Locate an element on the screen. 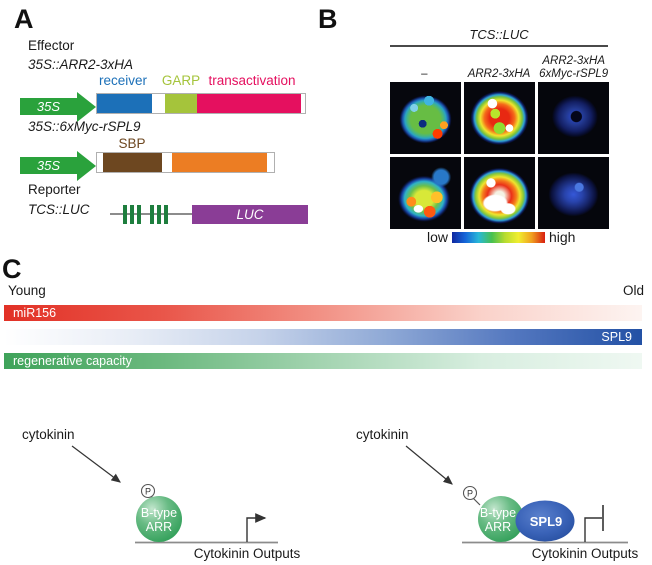 The height and width of the screenshot is (565, 652). effector-heading: Effector is located at coordinates (51, 45).